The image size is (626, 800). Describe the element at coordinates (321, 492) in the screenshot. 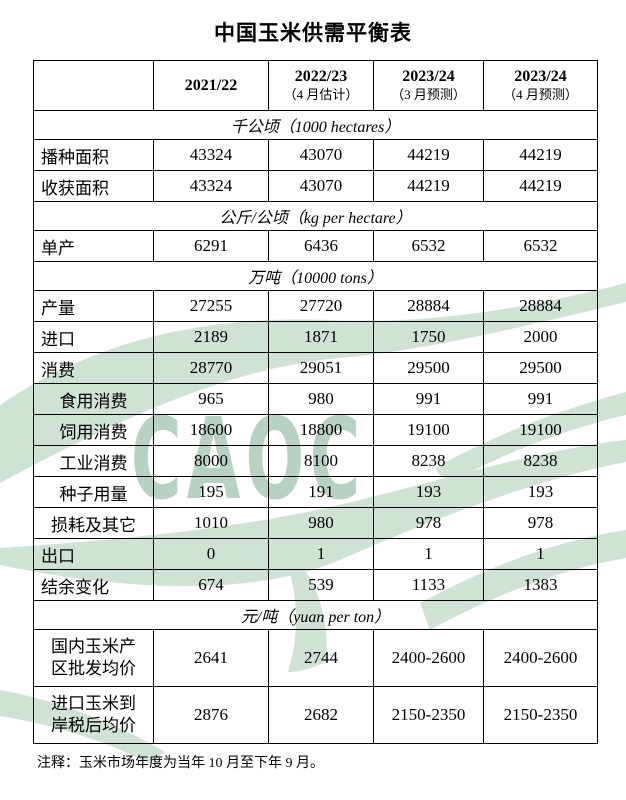

I see `value-cell: 191` at that location.